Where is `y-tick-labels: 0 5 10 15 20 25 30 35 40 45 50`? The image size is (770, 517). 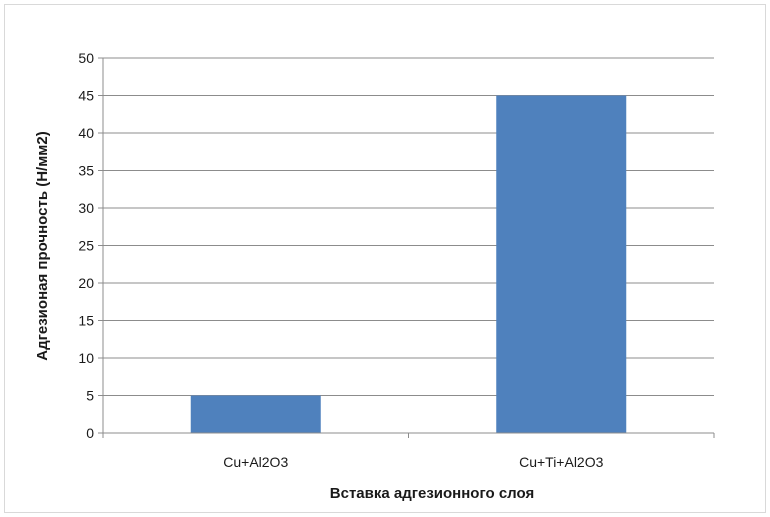 y-tick-labels: 0 5 10 15 20 25 30 35 40 45 50 is located at coordinates (86, 245).